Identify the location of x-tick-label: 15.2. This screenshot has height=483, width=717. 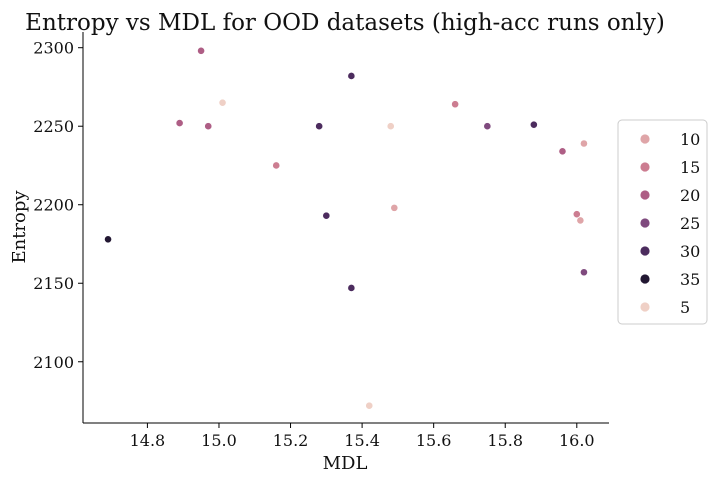
(291, 440).